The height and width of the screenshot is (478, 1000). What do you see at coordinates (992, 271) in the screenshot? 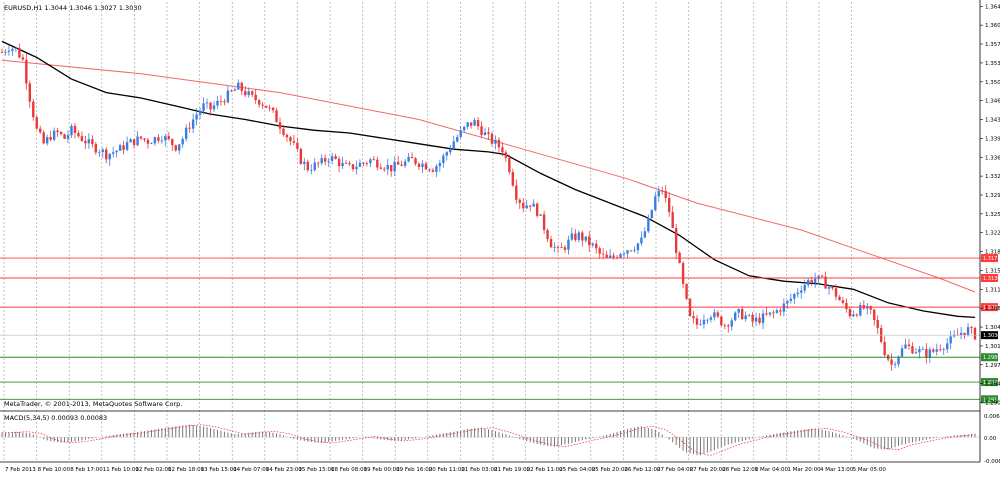
I see `price-tick-label: 1.3150` at bounding box center [992, 271].